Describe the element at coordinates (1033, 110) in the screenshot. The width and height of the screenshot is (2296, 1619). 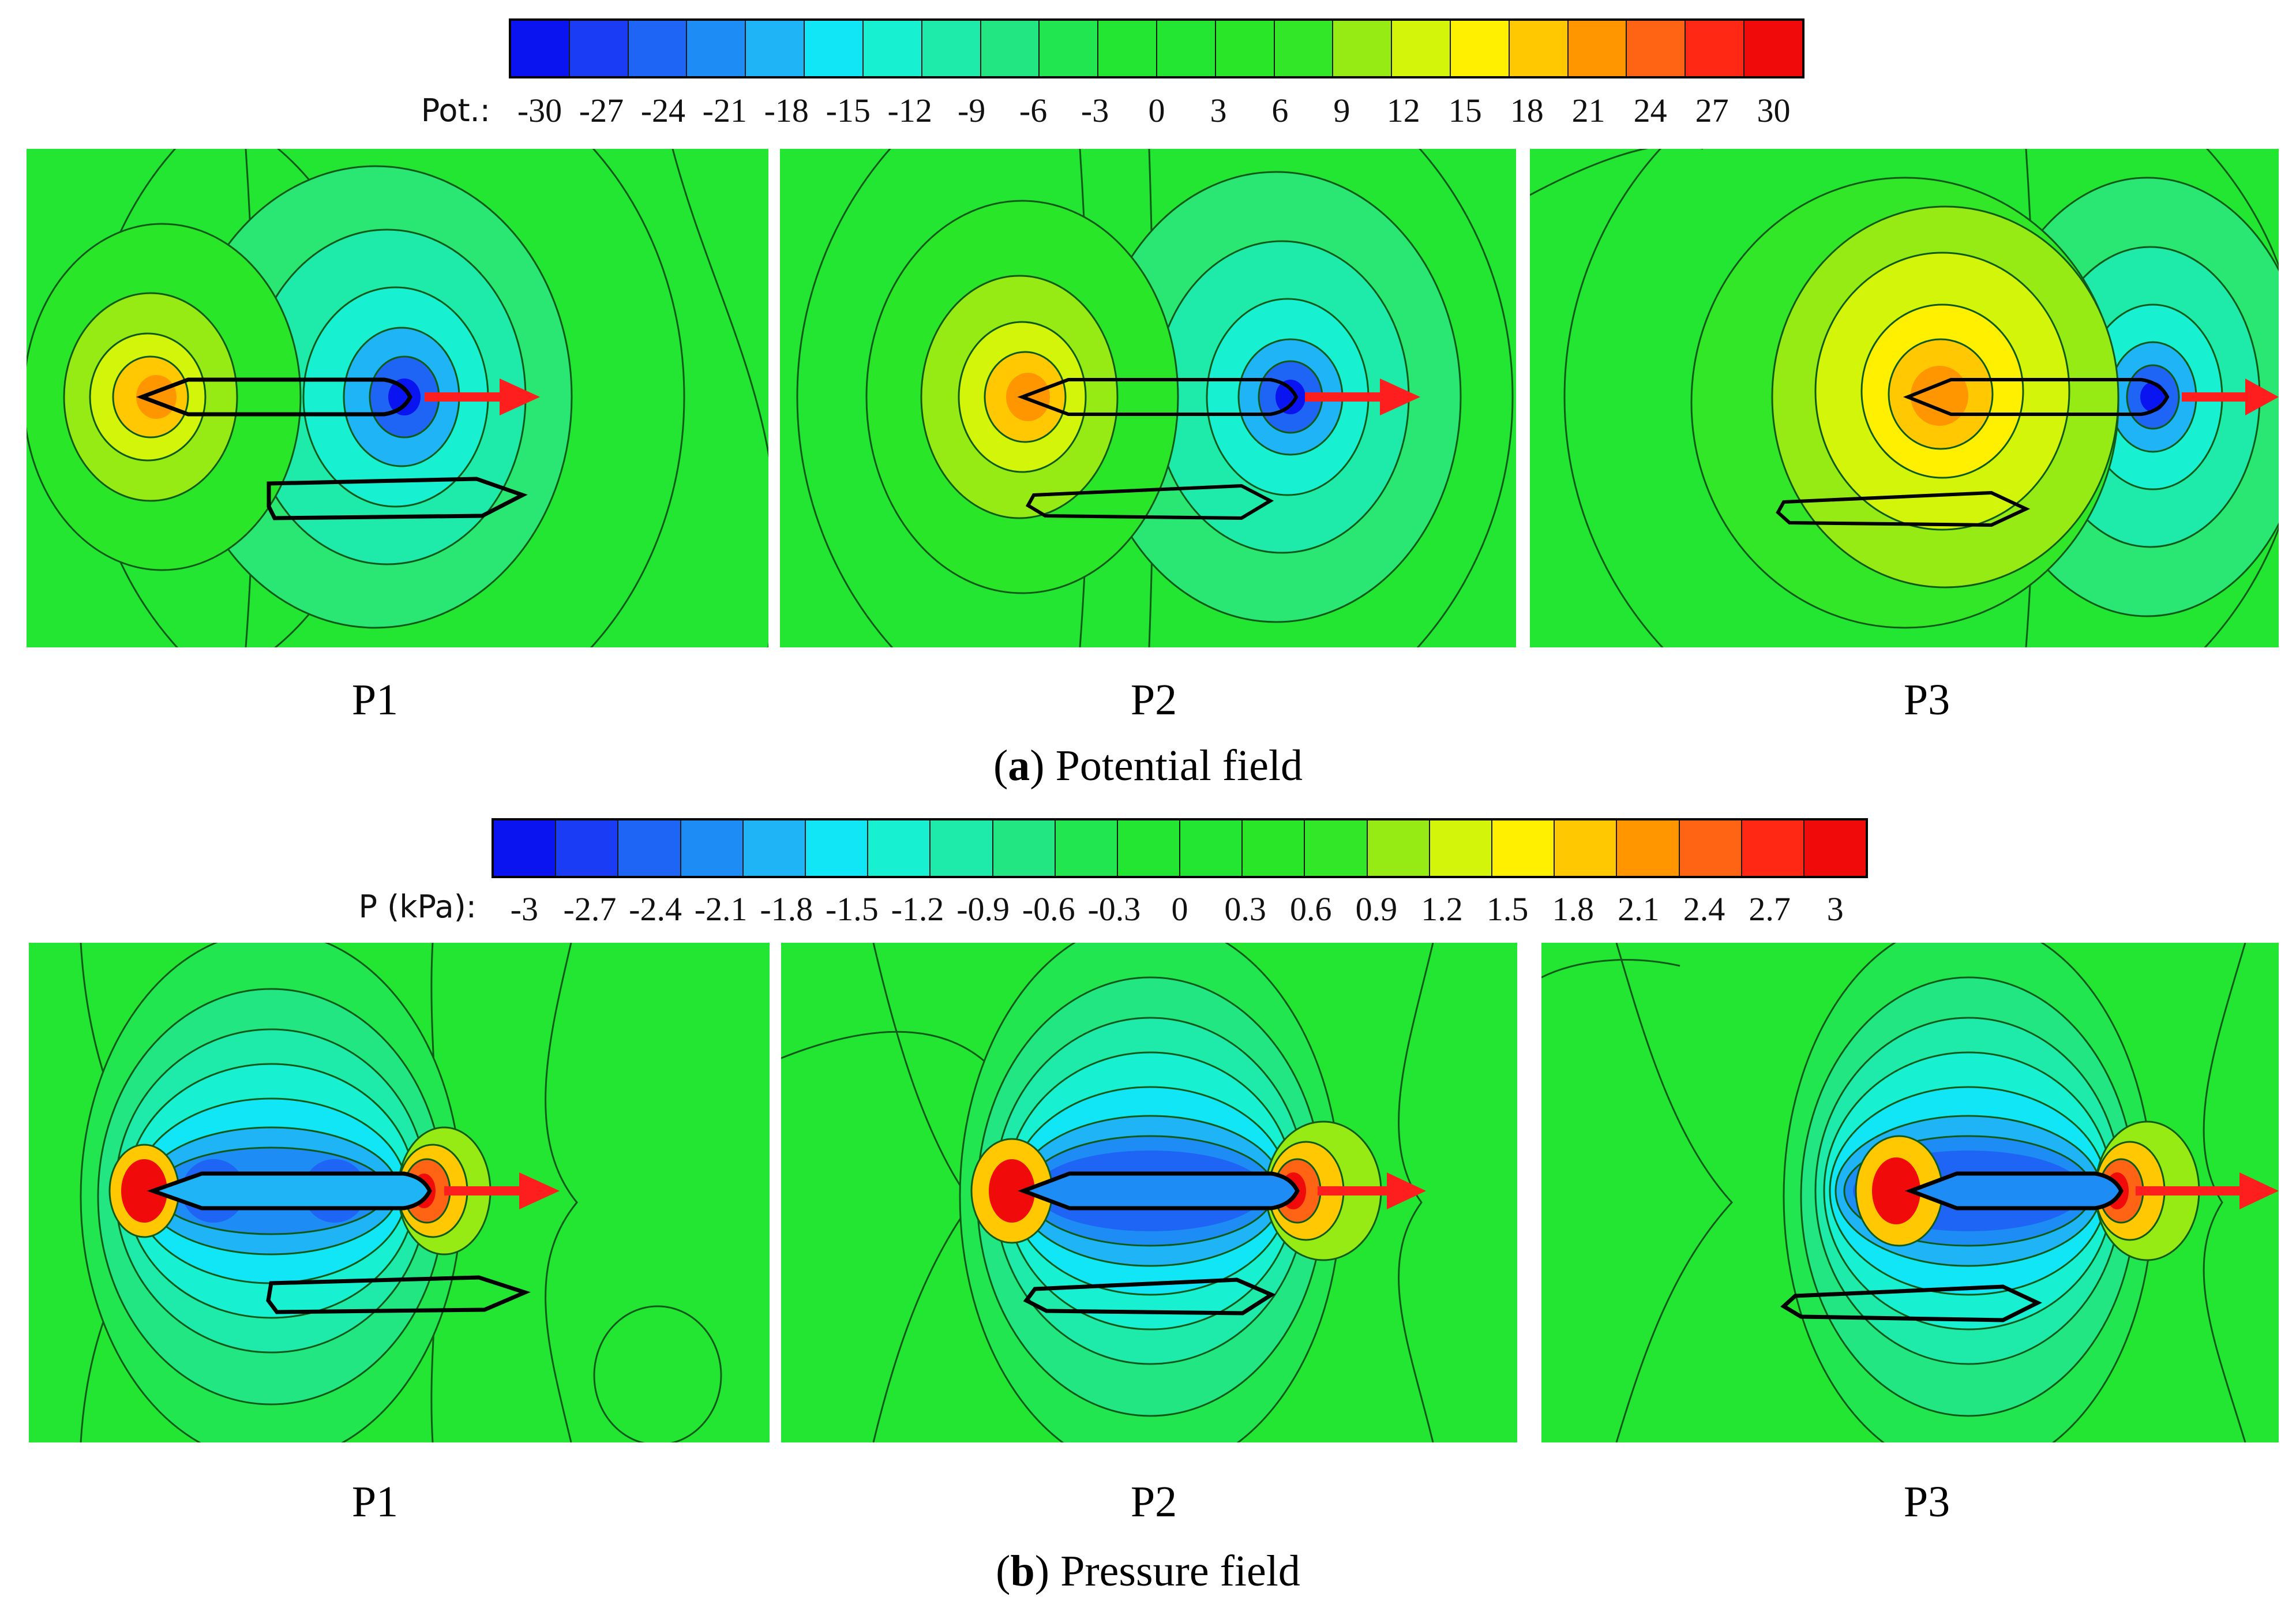
I see `potential-colorbar-tick: -6` at that location.